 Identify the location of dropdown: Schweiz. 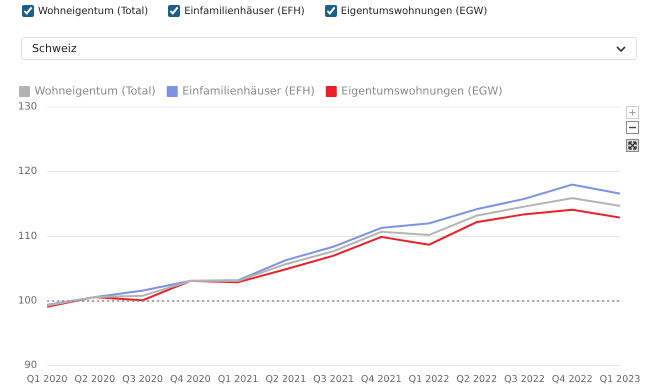
(329, 48).